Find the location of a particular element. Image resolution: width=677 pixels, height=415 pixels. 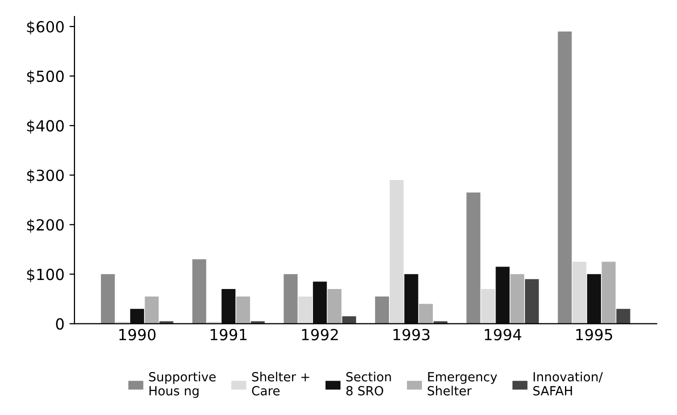

y-tick-label: $200 is located at coordinates (45, 225).